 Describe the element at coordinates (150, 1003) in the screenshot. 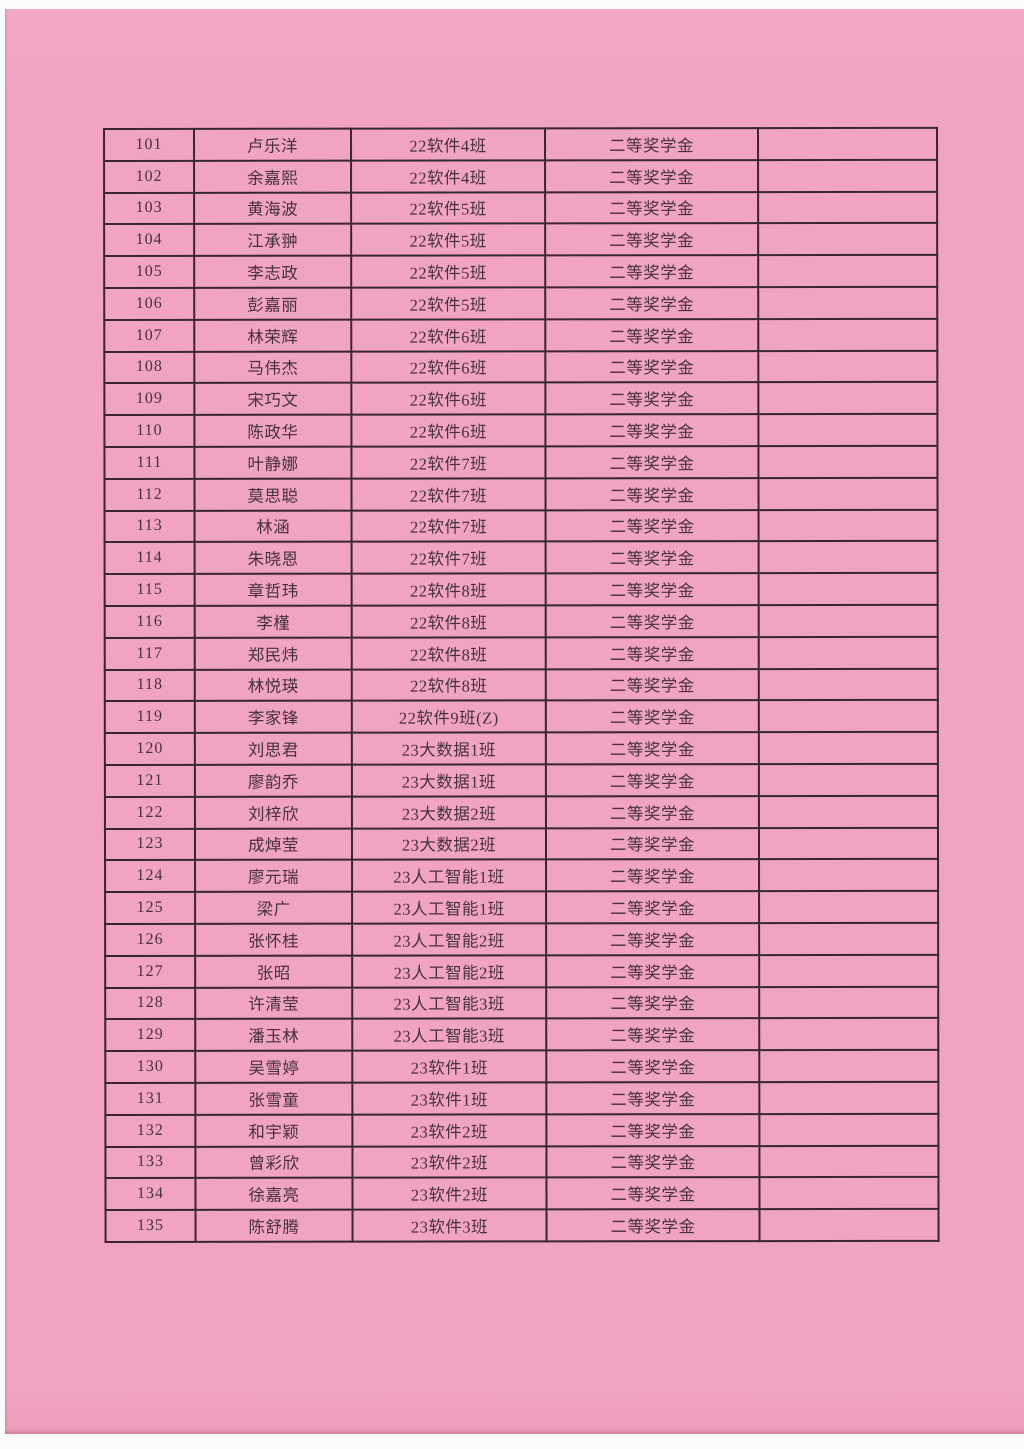

I see `cell-row-number: 128` at that location.